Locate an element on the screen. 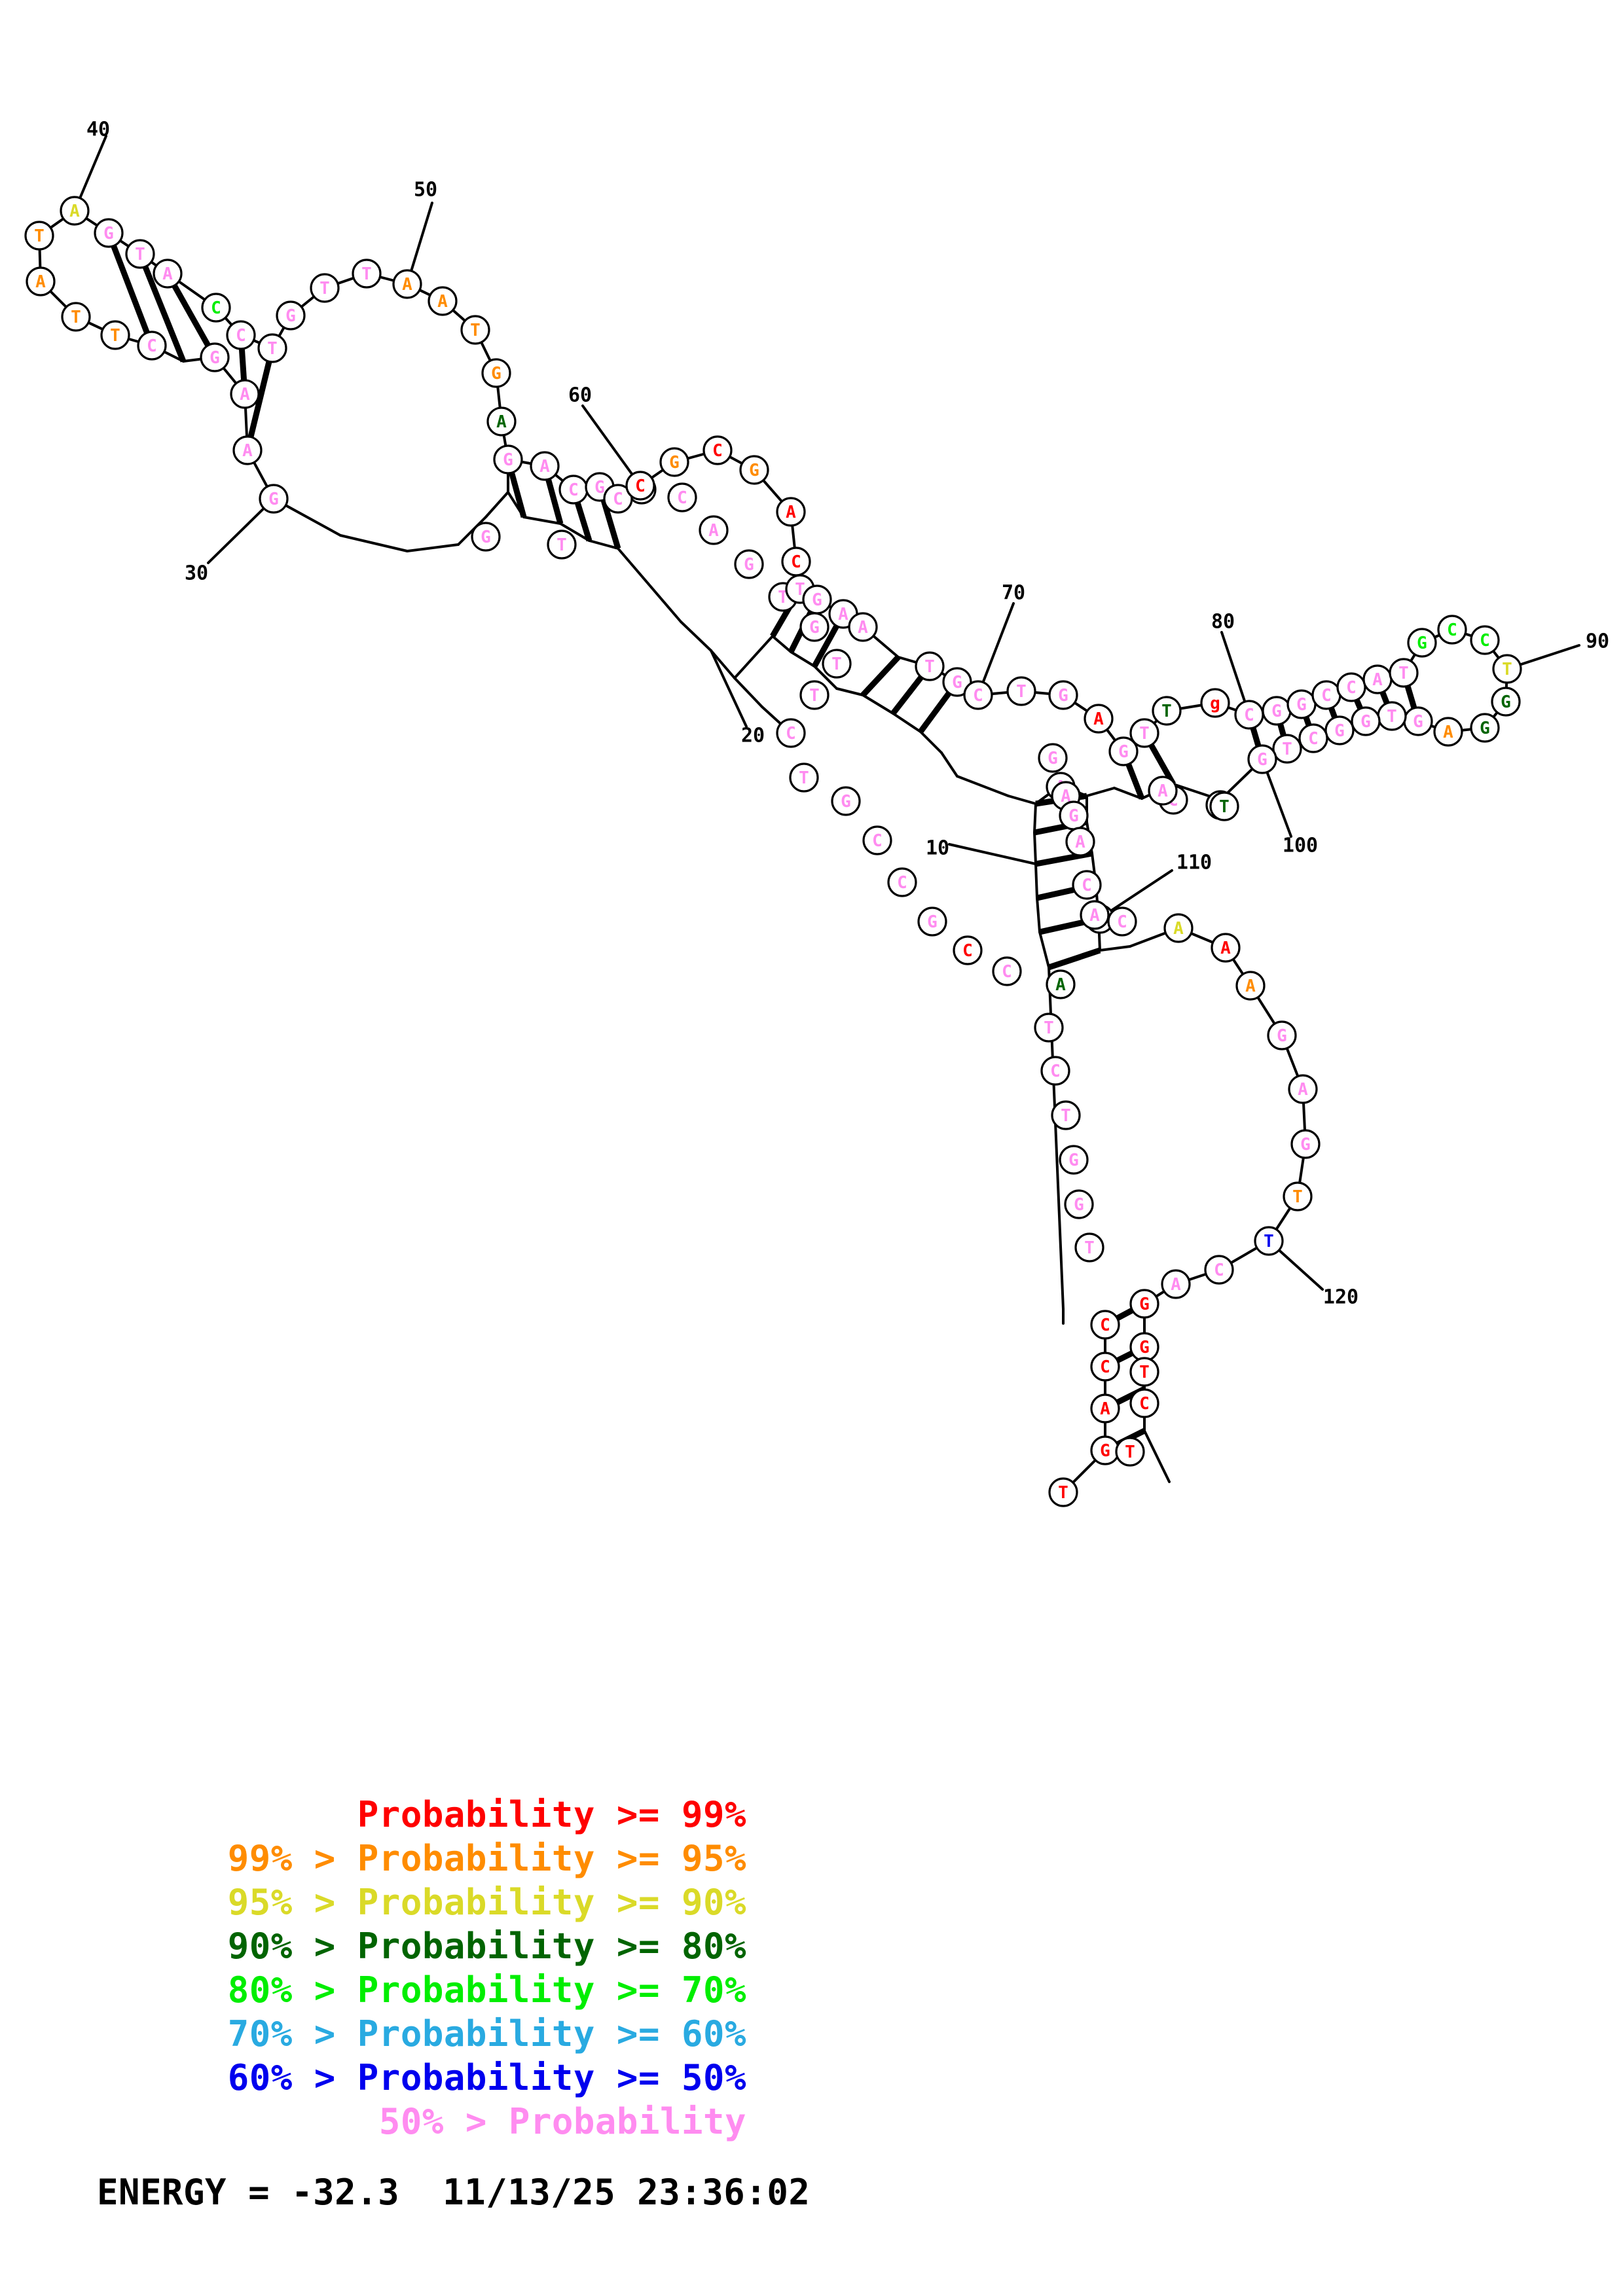 Image resolution: width=1623 pixels, height=2296 pixels. legend-row: 60% > Probability >= 50% is located at coordinates (486, 2077).